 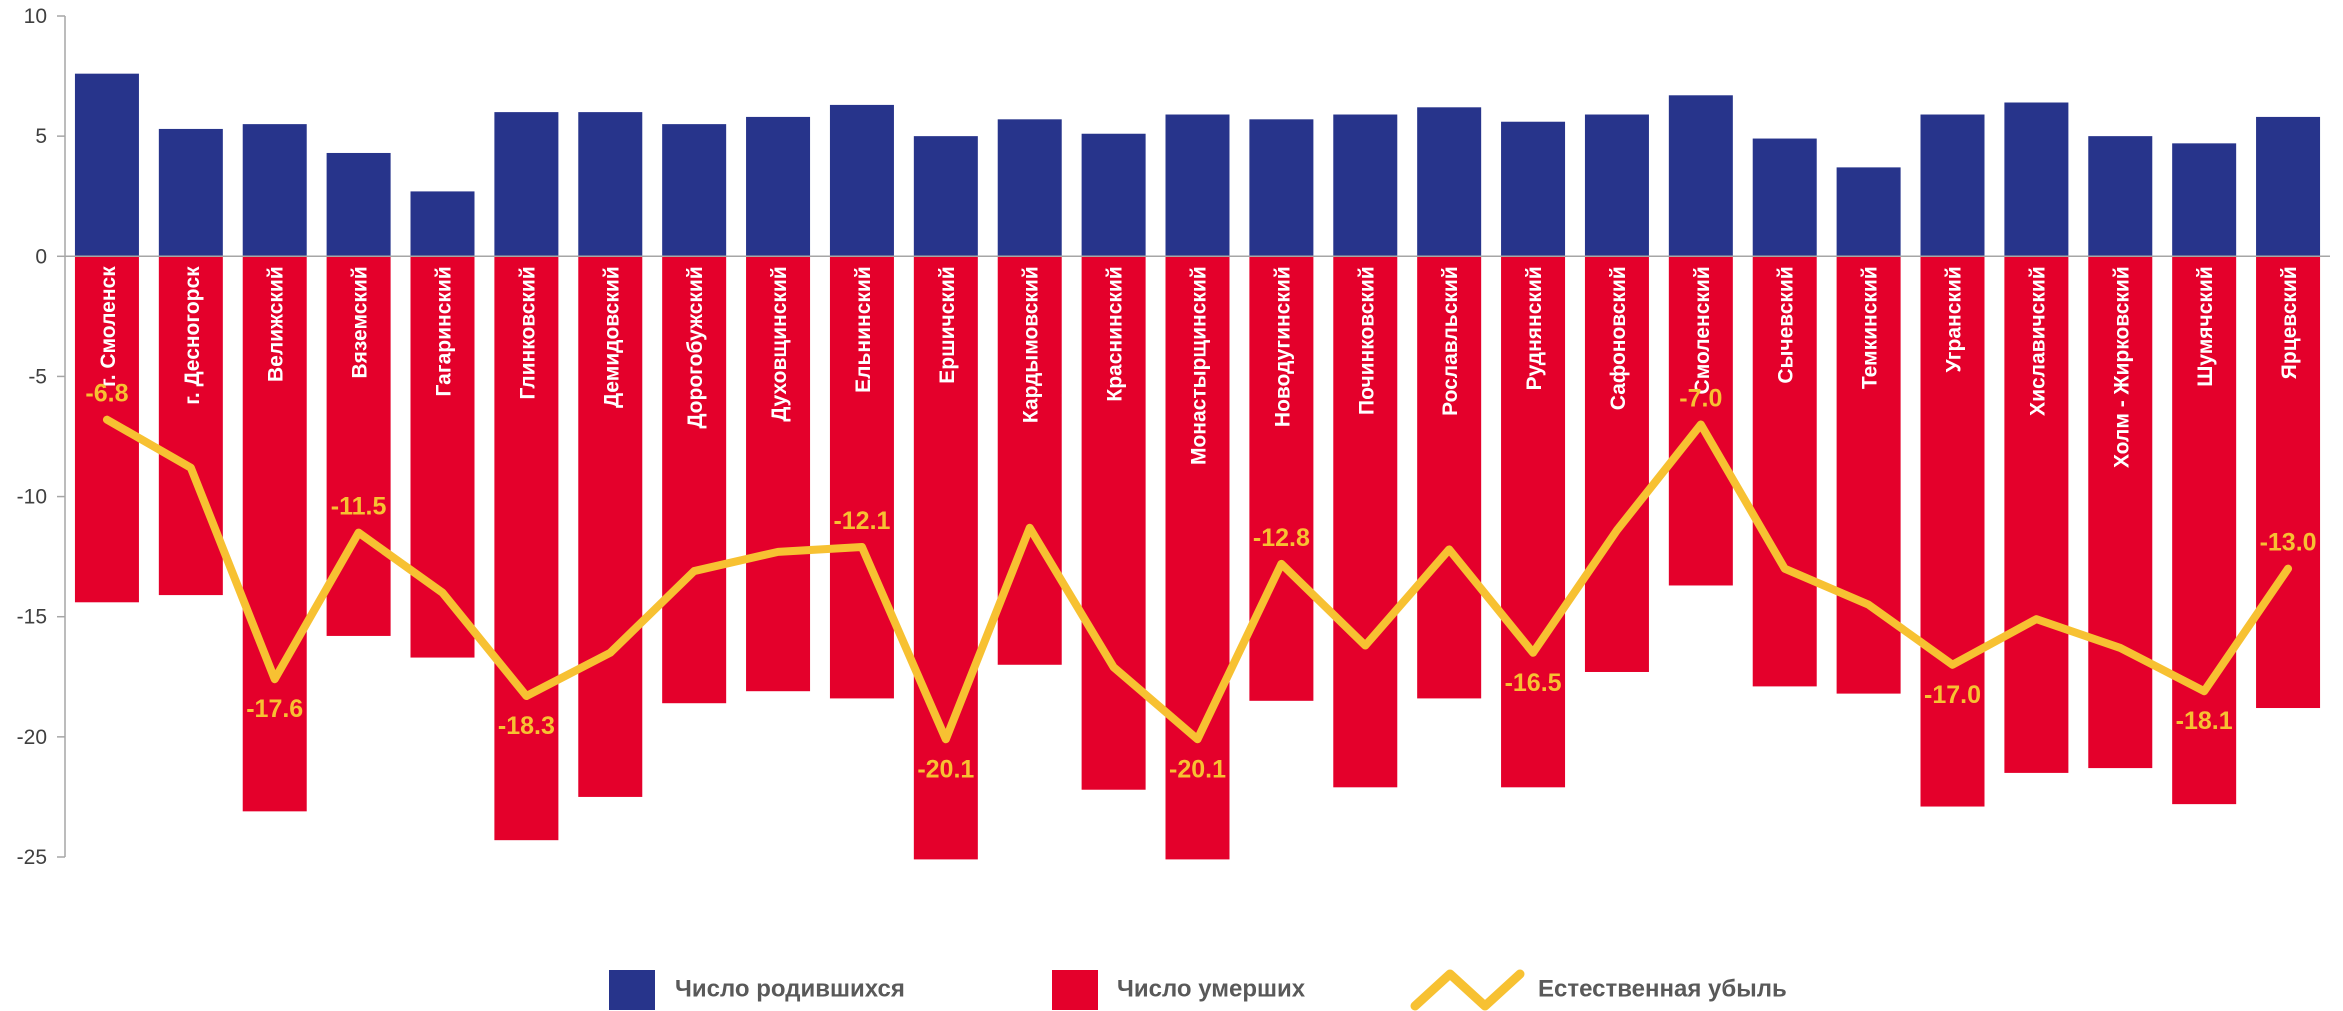 I want to click on y-tick-label: 5, so click(x=41, y=136).